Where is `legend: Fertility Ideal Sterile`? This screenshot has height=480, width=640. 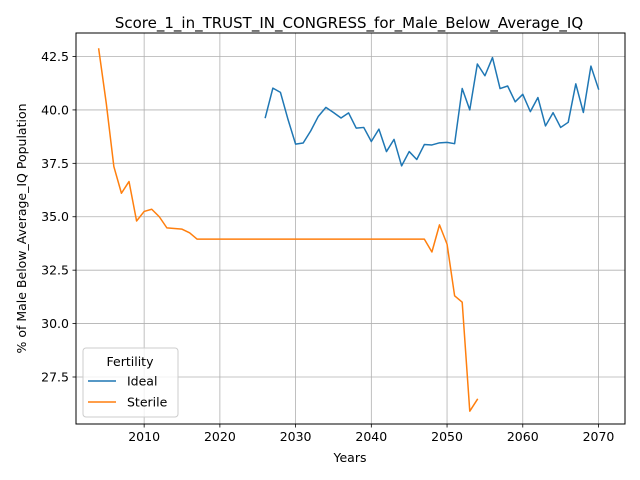 legend: Fertility Ideal Sterile is located at coordinates (130, 382).